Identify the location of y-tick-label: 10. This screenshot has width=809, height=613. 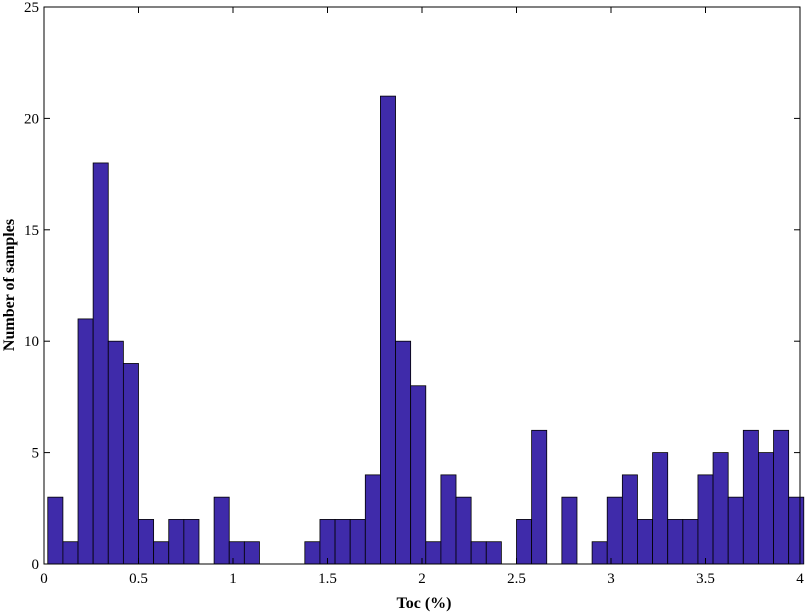
(31, 342).